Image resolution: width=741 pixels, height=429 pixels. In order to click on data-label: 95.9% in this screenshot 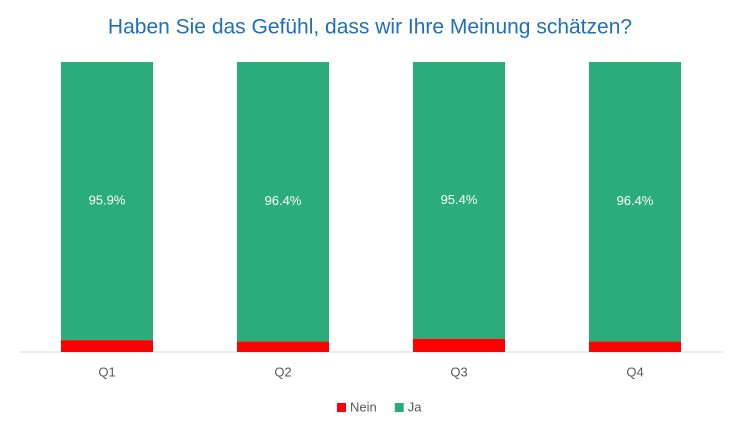, I will do `click(107, 199)`.